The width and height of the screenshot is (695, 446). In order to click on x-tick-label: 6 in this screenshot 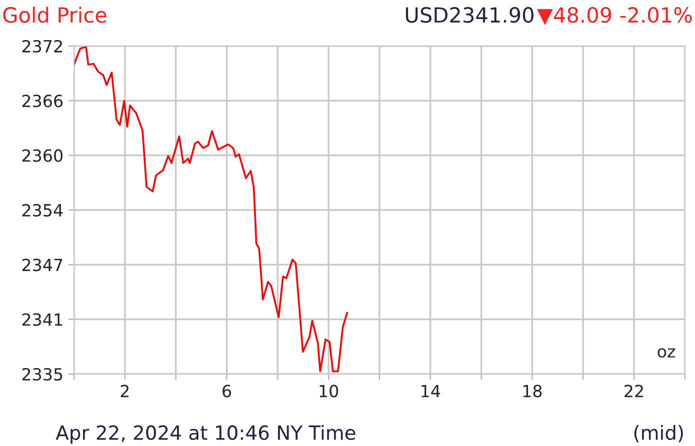, I will do `click(226, 391)`.